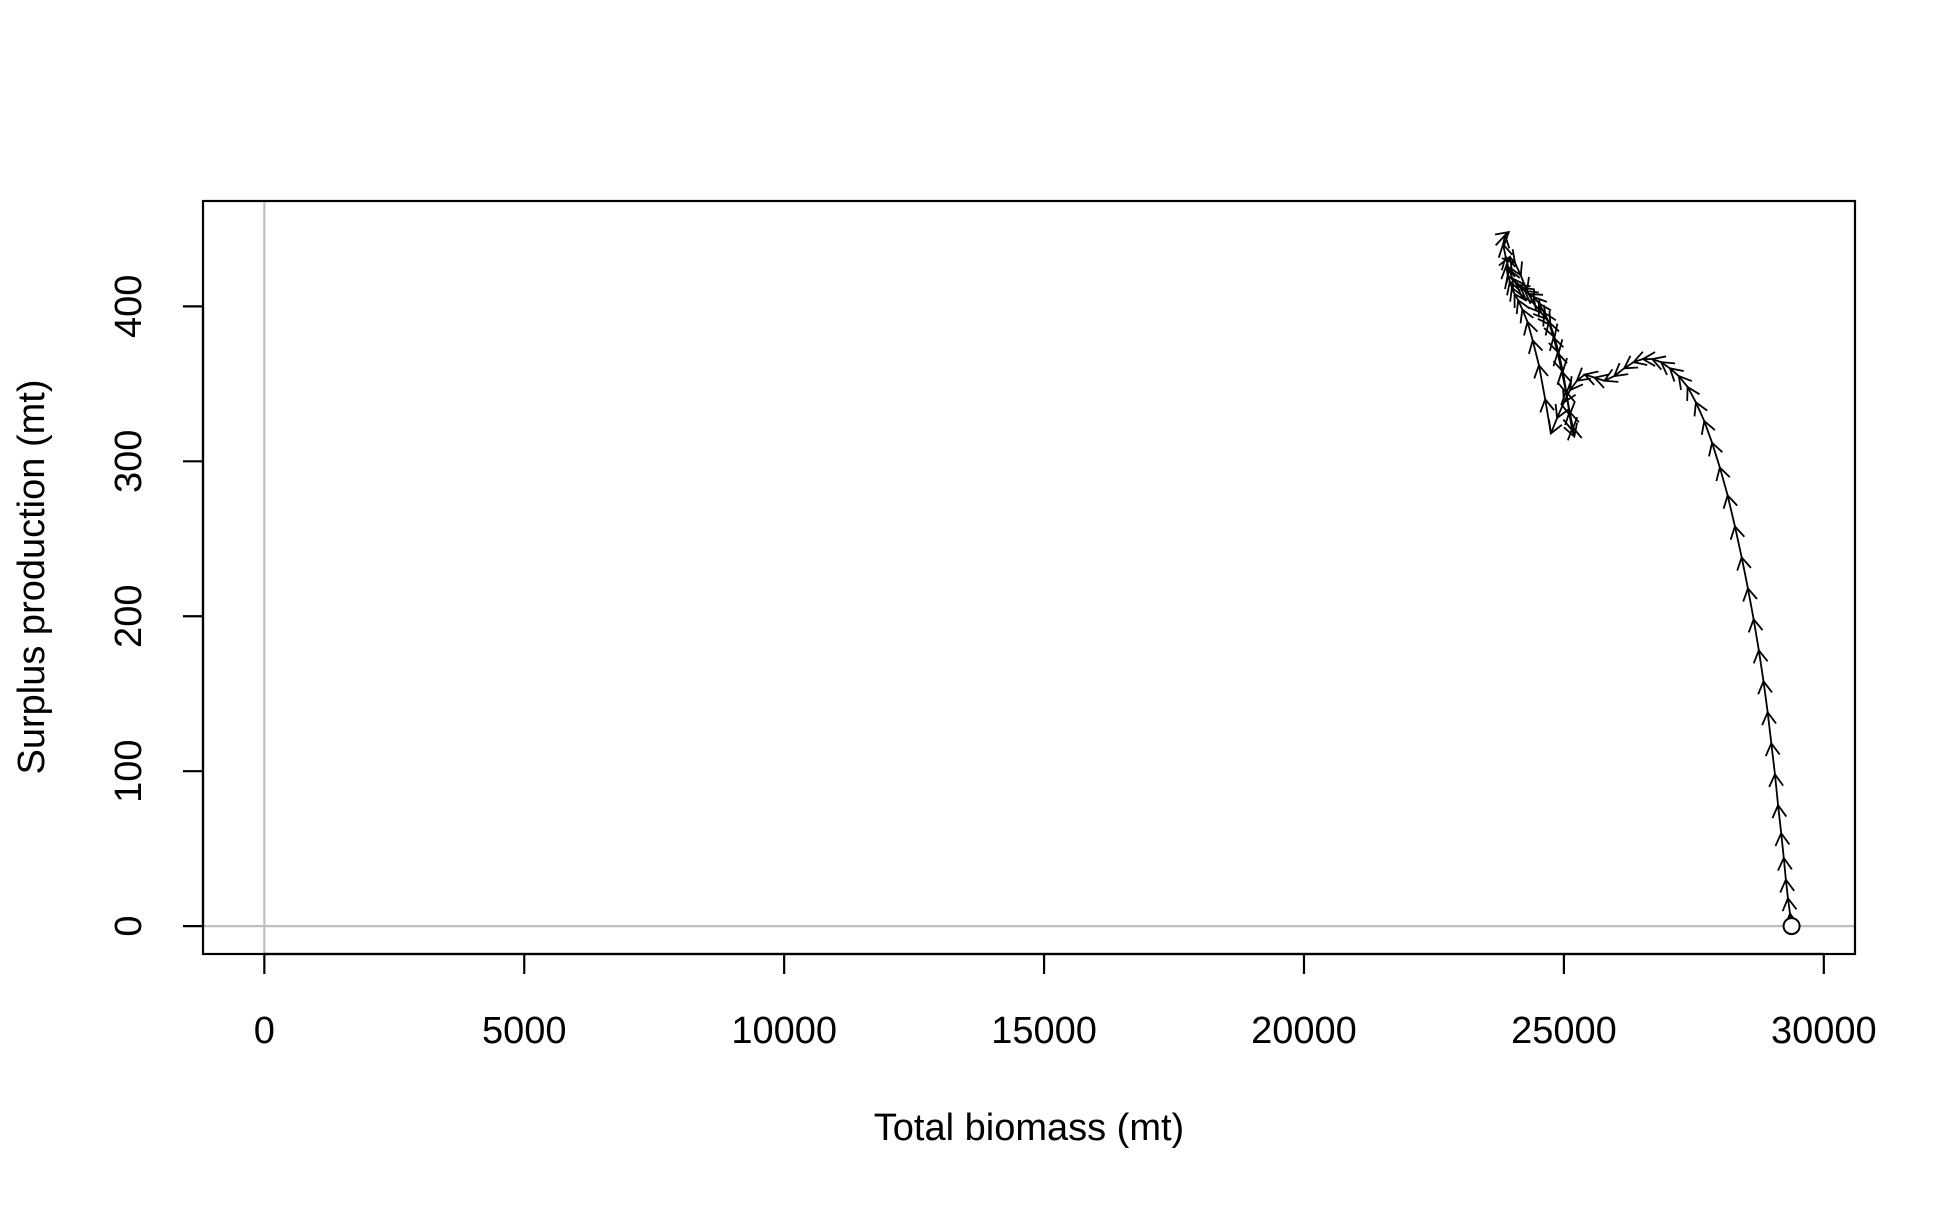 This screenshot has width=1950, height=1205. Describe the element at coordinates (1029, 1128) in the screenshot. I see `x-axis-label: Total biomass (mt)` at that location.